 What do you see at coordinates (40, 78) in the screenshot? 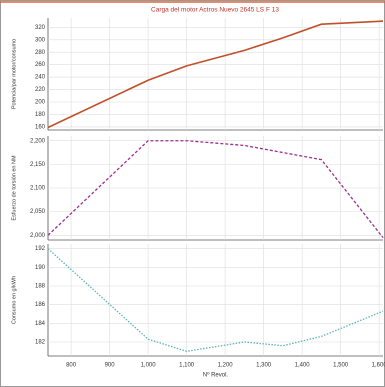
I see `y-tick-label: 240` at bounding box center [40, 78].